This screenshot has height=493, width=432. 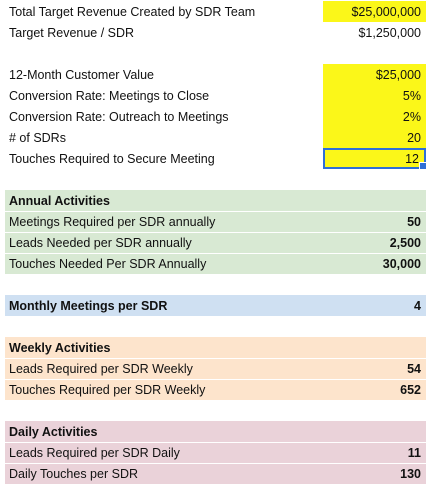 What do you see at coordinates (374, 74) in the screenshot?
I see `customer-value-cell: $25,000` at bounding box center [374, 74].